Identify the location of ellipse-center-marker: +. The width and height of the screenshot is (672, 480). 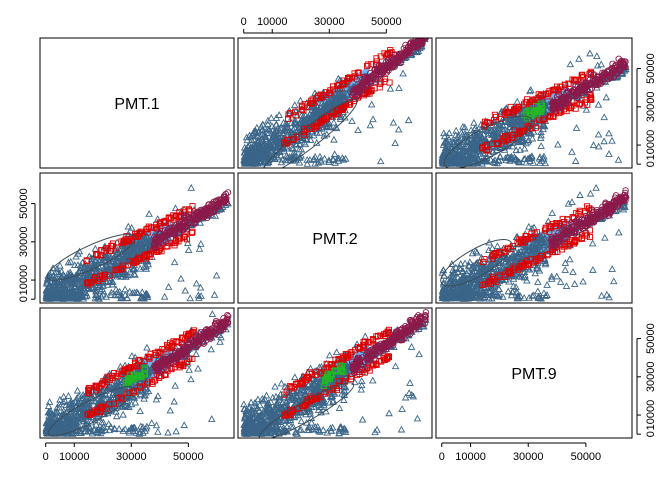
(475, 263).